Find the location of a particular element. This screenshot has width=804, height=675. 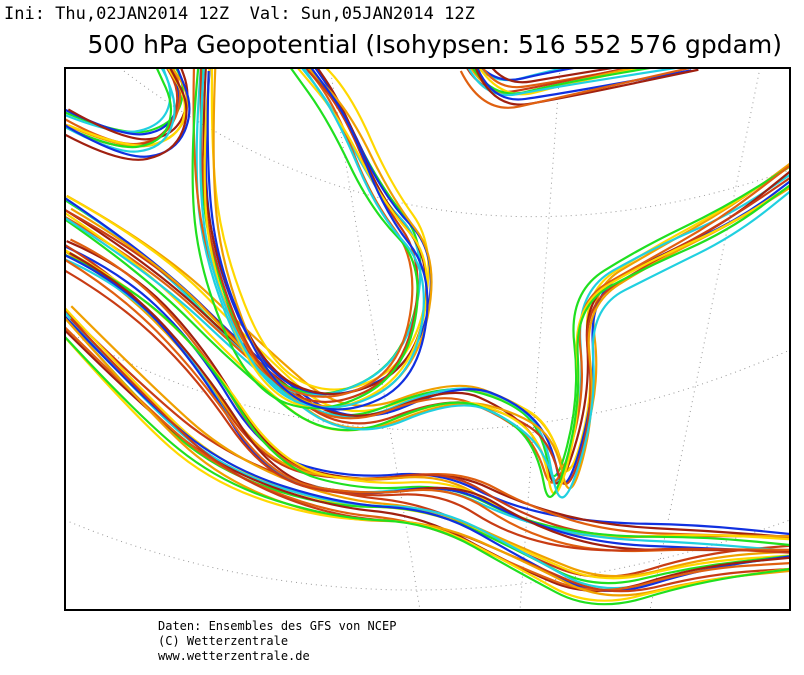

credit-line: Daten: Ensembles des GFS von NCEP is located at coordinates (277, 626).